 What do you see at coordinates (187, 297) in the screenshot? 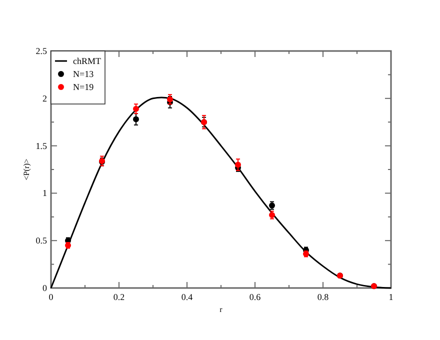
I see `x-tick-label: 0.4` at bounding box center [187, 297].